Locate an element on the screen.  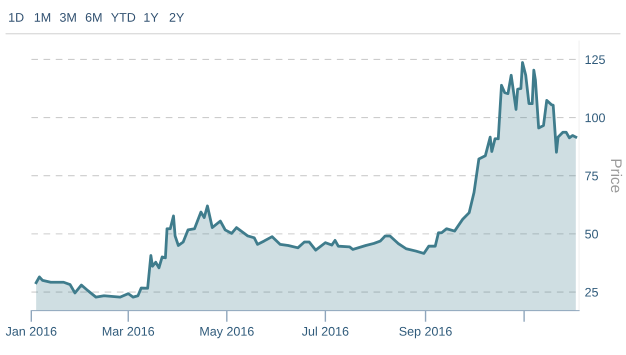
y-tick-label: 25 is located at coordinates (591, 292).